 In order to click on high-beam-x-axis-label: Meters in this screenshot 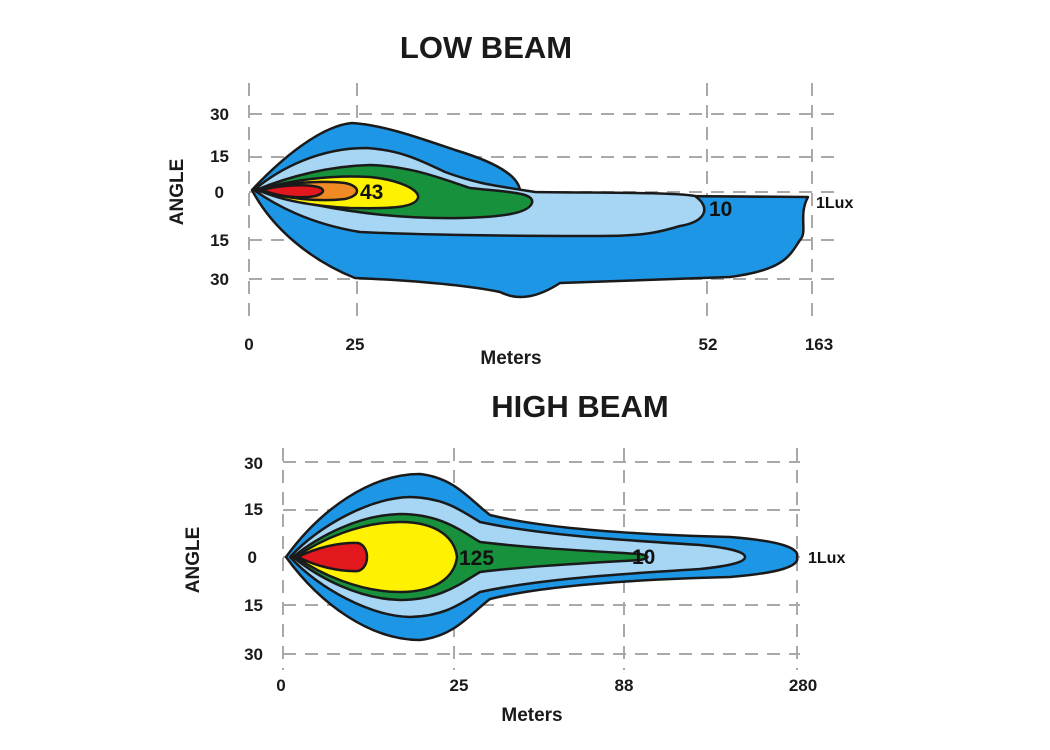, I will do `click(531, 715)`.